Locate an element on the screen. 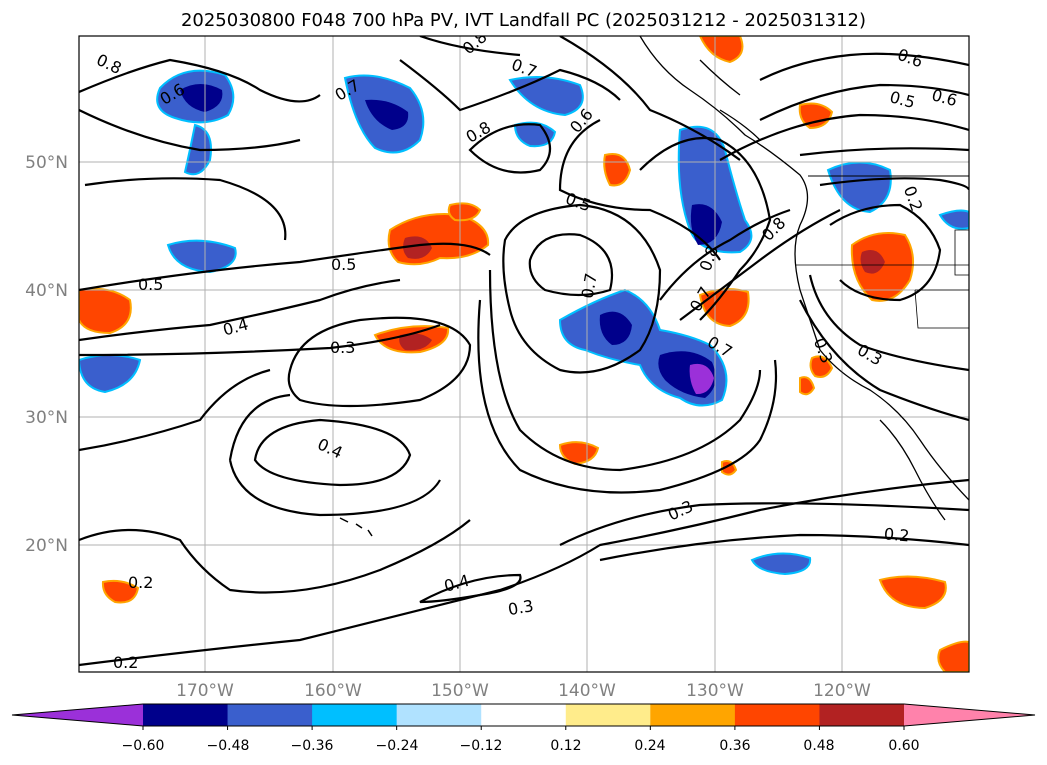 The image size is (1047, 765). lat-label: 40°N is located at coordinates (46, 291).